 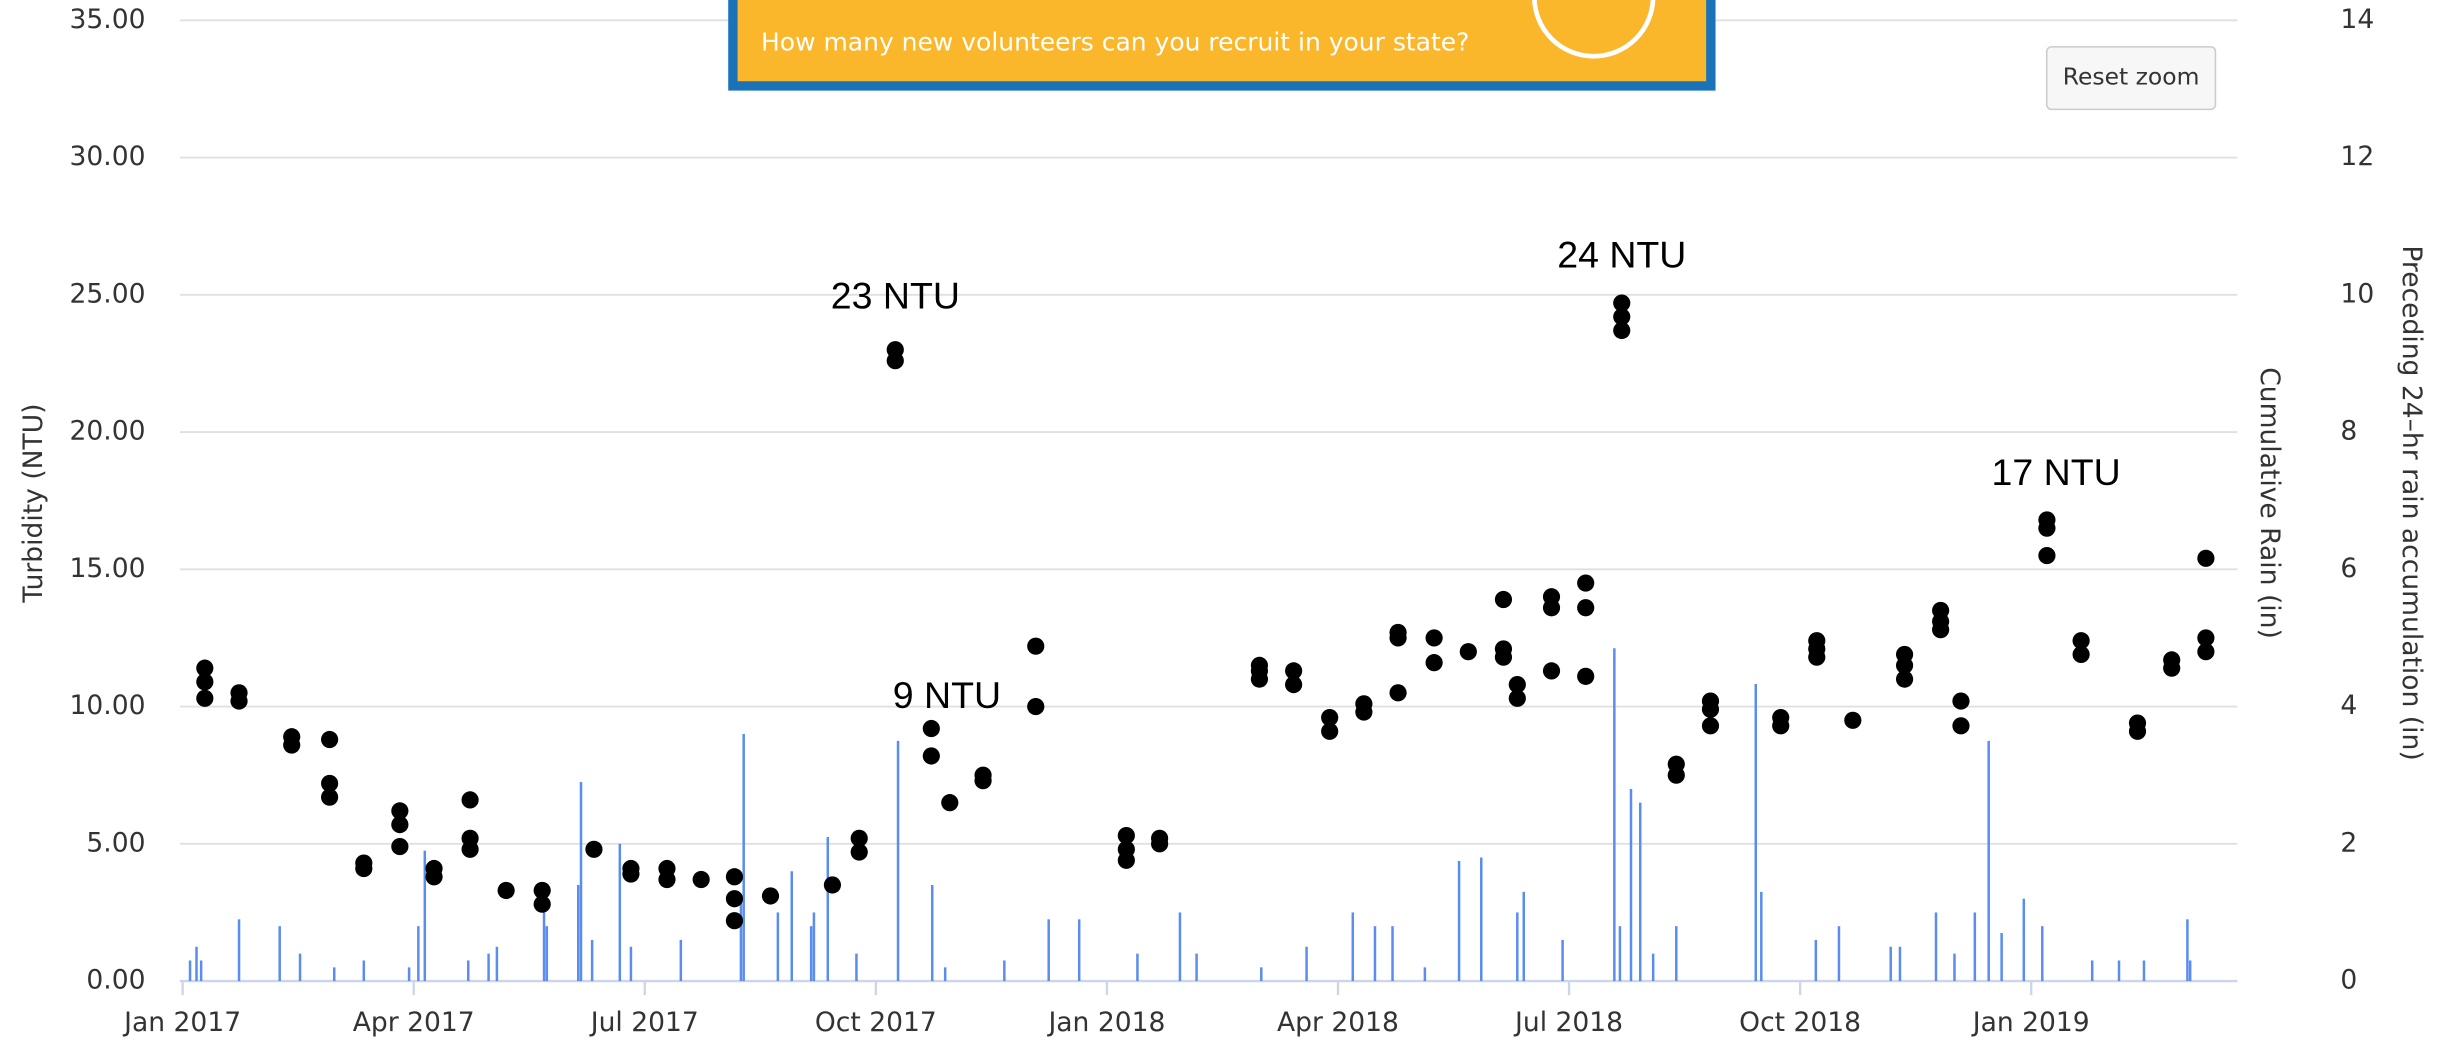 What do you see at coordinates (895, 295) in the screenshot?
I see `annotation: 23 NTU` at bounding box center [895, 295].